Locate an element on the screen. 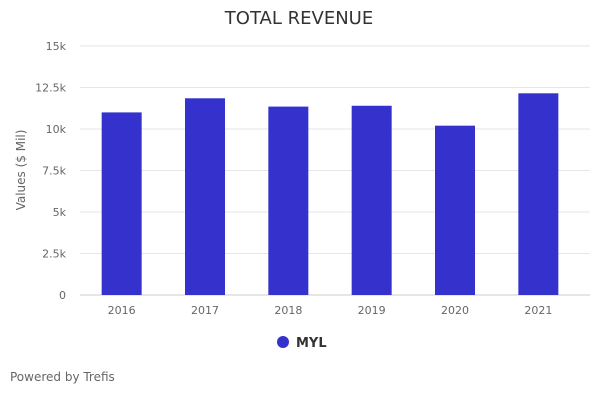 The image size is (600, 400). y-axis-ticks: 0 2.5k 5k 7.5k 10k 12.5k 15k is located at coordinates (50, 171).